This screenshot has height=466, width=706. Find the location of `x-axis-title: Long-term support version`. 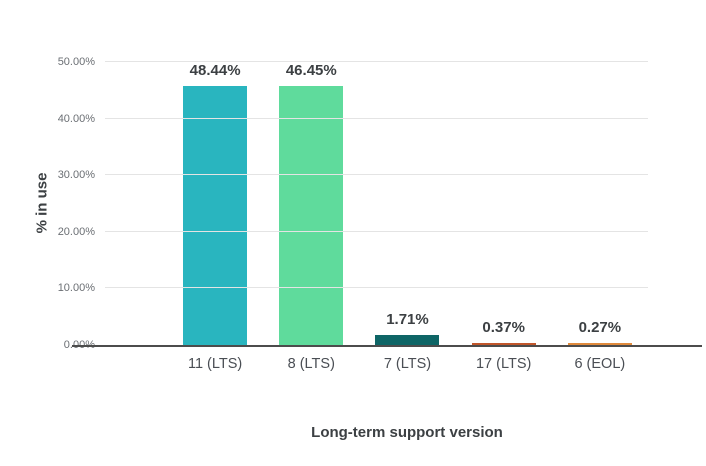

x-axis-title: Long-term support version is located at coordinates (407, 432).